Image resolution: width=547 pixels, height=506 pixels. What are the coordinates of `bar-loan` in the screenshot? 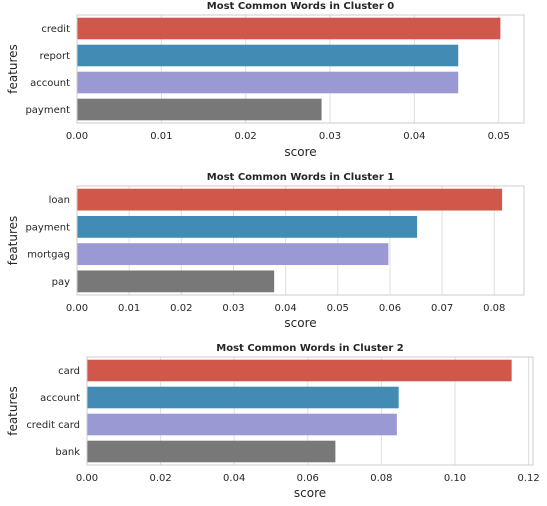 It's located at (290, 199).